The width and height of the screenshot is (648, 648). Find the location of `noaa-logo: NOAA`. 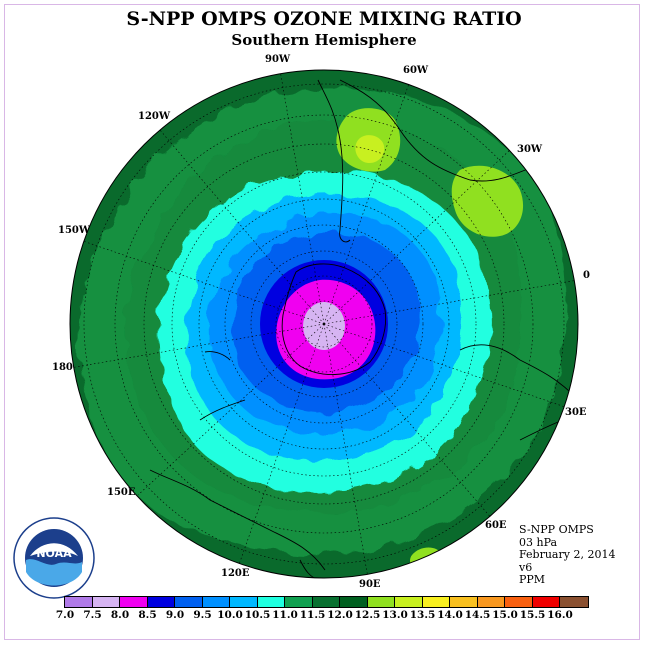

noaa-logo: NOAA is located at coordinates (54, 558).